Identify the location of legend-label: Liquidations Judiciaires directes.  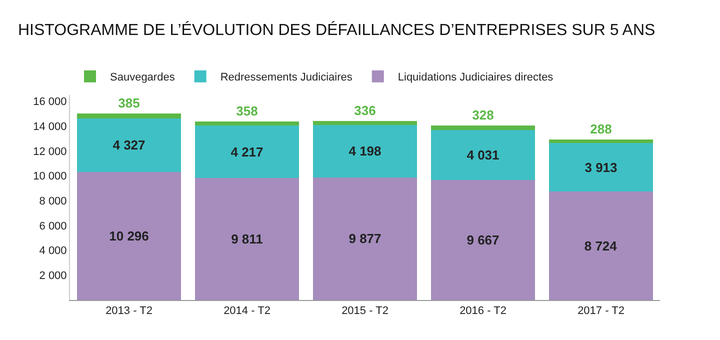
(476, 78).